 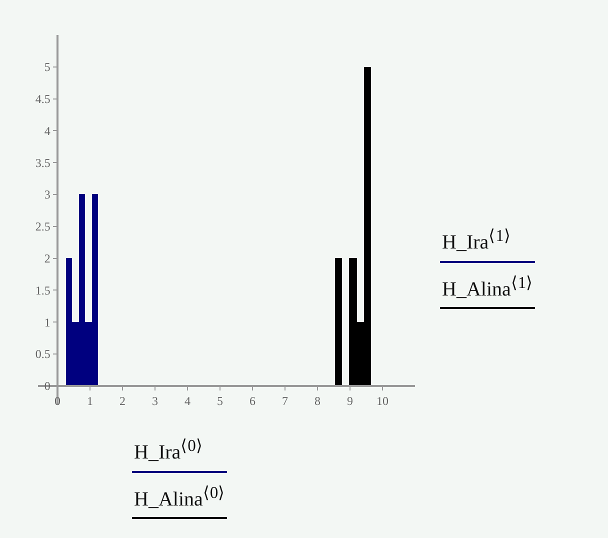 What do you see at coordinates (90, 401) in the screenshot?
I see `x-tick-label: 1` at bounding box center [90, 401].